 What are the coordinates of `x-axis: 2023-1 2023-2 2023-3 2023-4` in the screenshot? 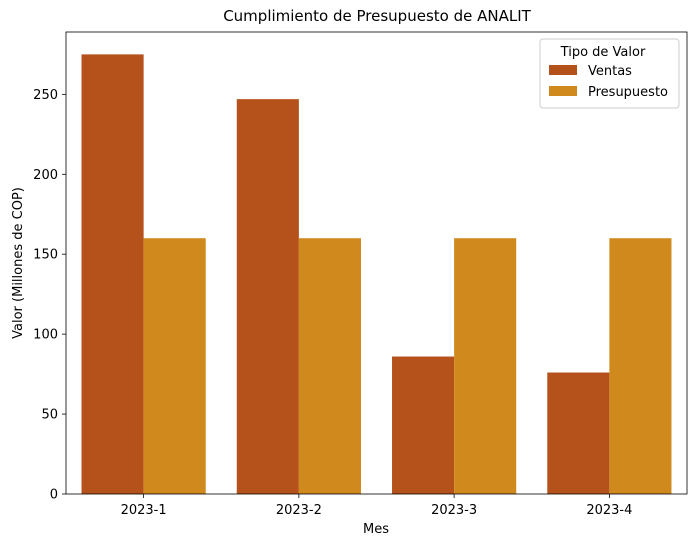 It's located at (376, 506).